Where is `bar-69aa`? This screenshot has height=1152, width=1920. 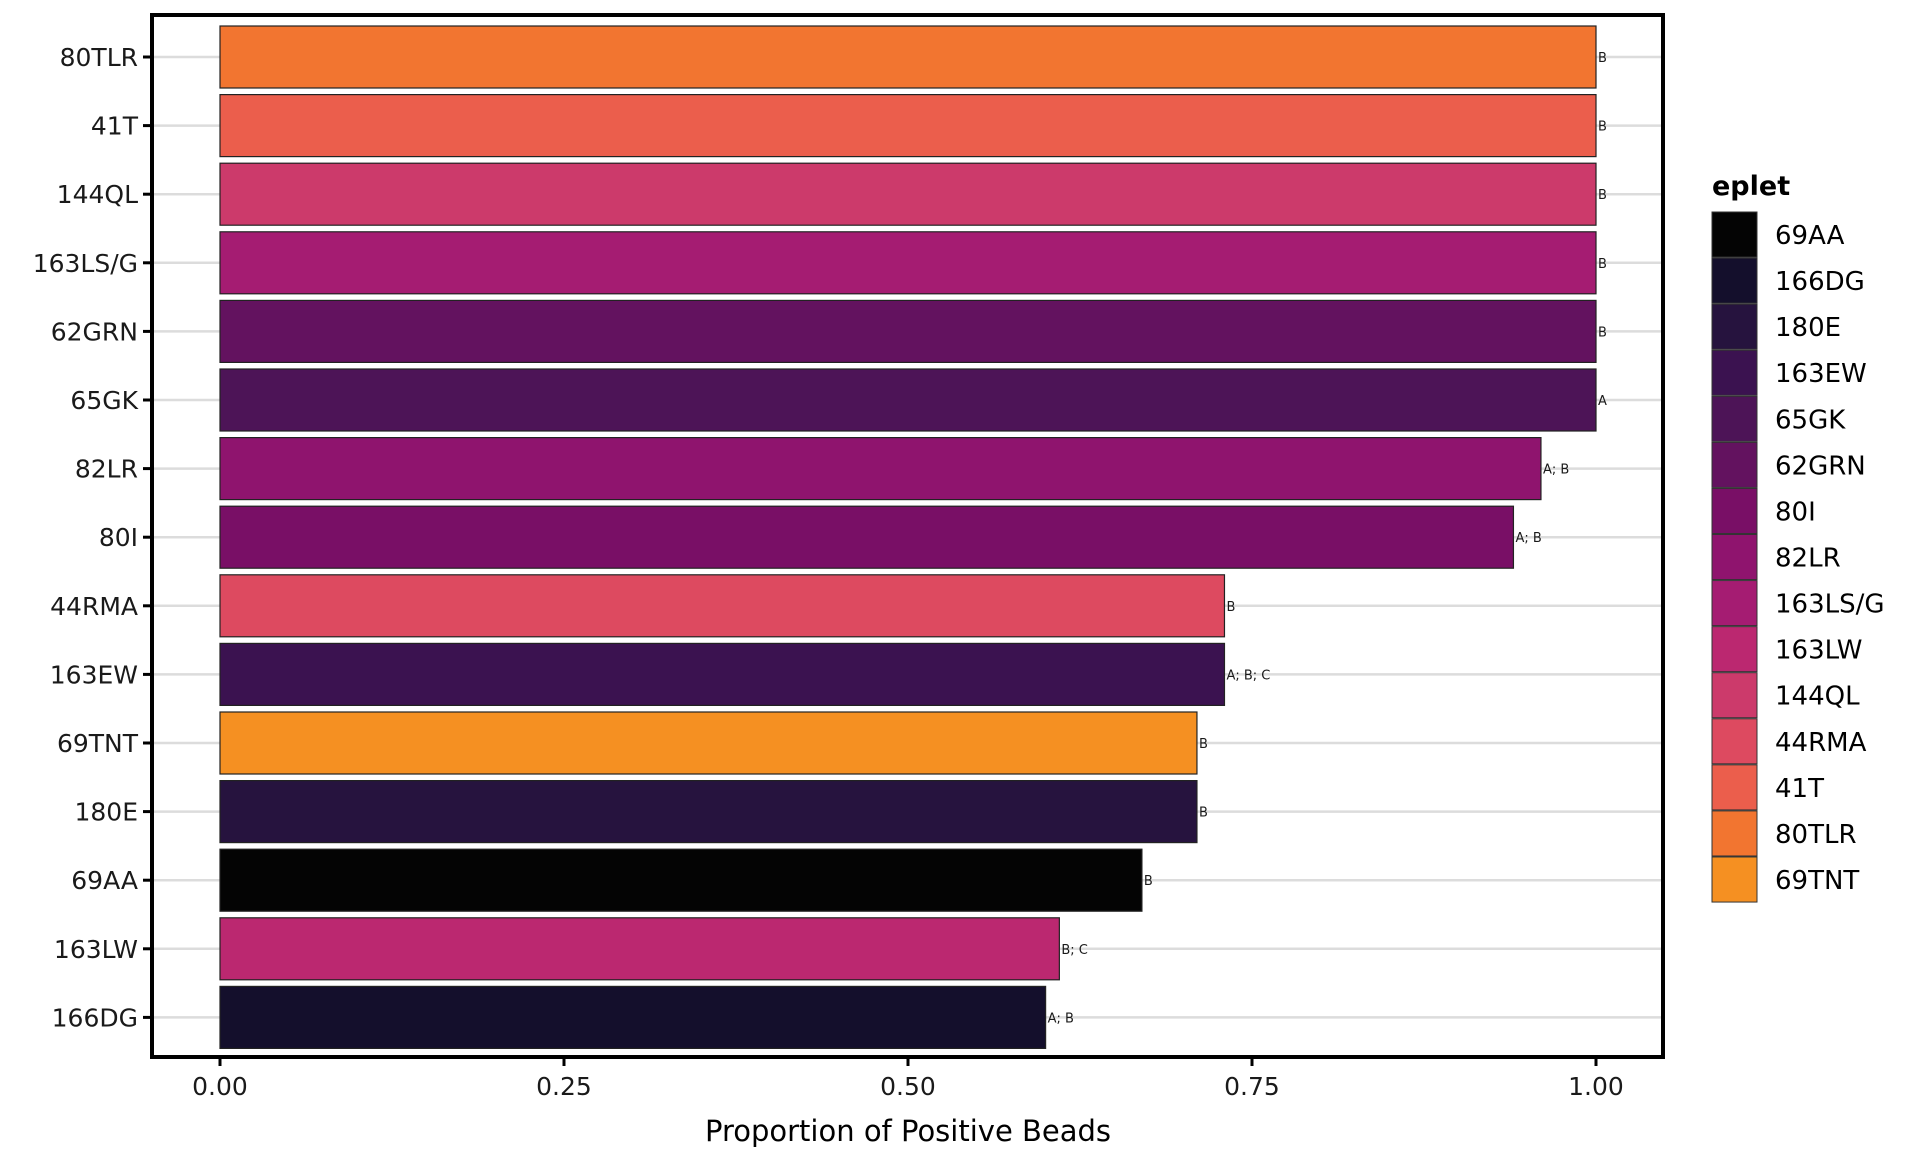 bar-69aa is located at coordinates (681, 880).